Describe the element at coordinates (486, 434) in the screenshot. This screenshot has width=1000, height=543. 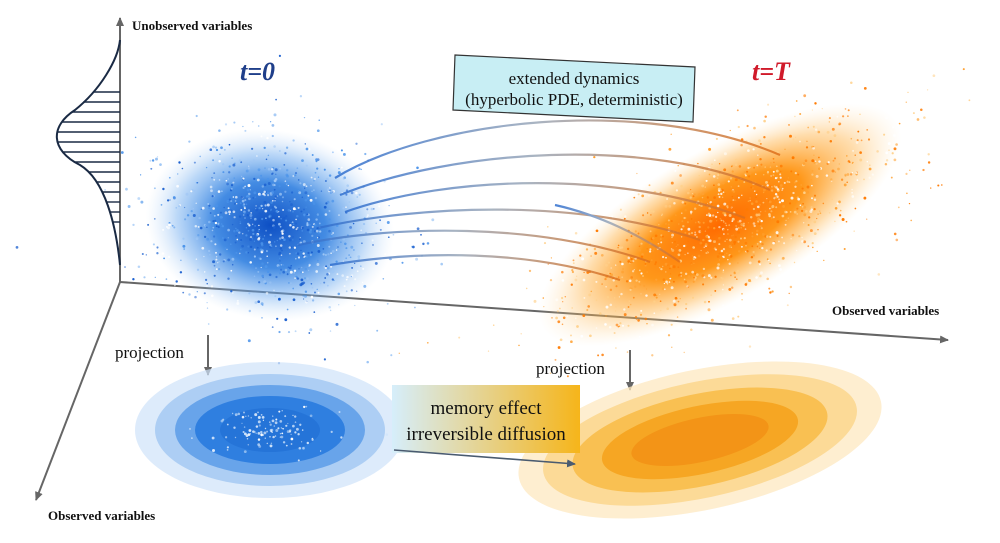
I see `memory-box-line2: irreversible diffusion` at that location.